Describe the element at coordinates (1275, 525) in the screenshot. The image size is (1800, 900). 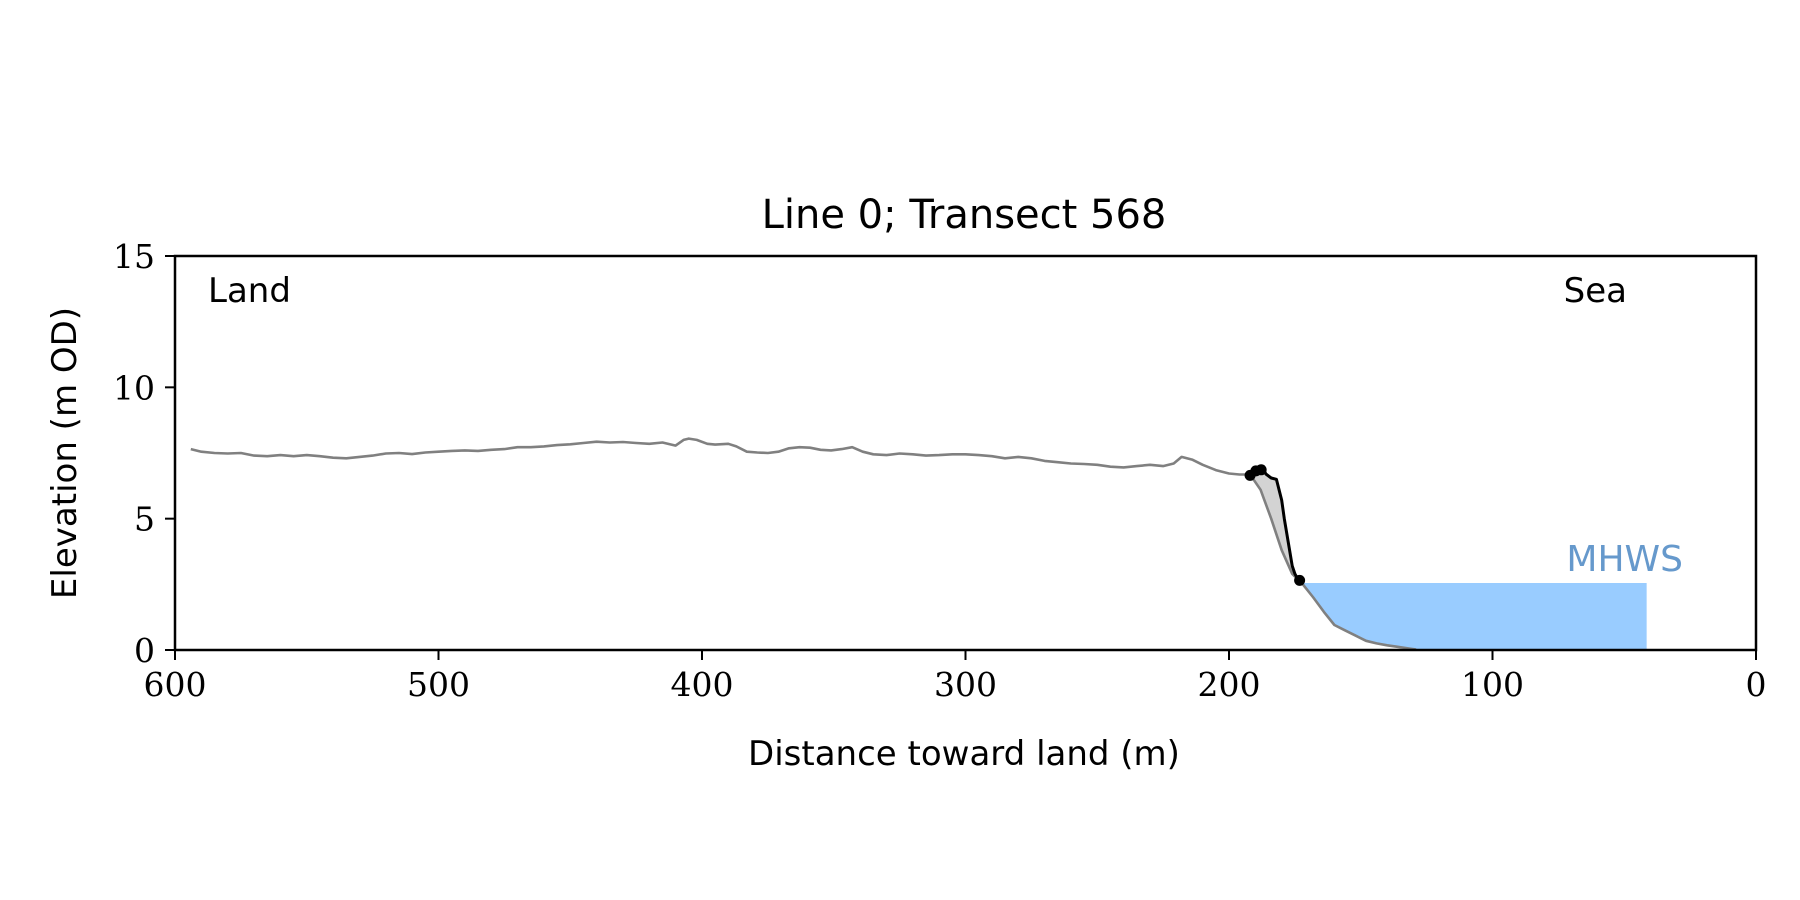
I see `cliff-shaded-region` at that location.